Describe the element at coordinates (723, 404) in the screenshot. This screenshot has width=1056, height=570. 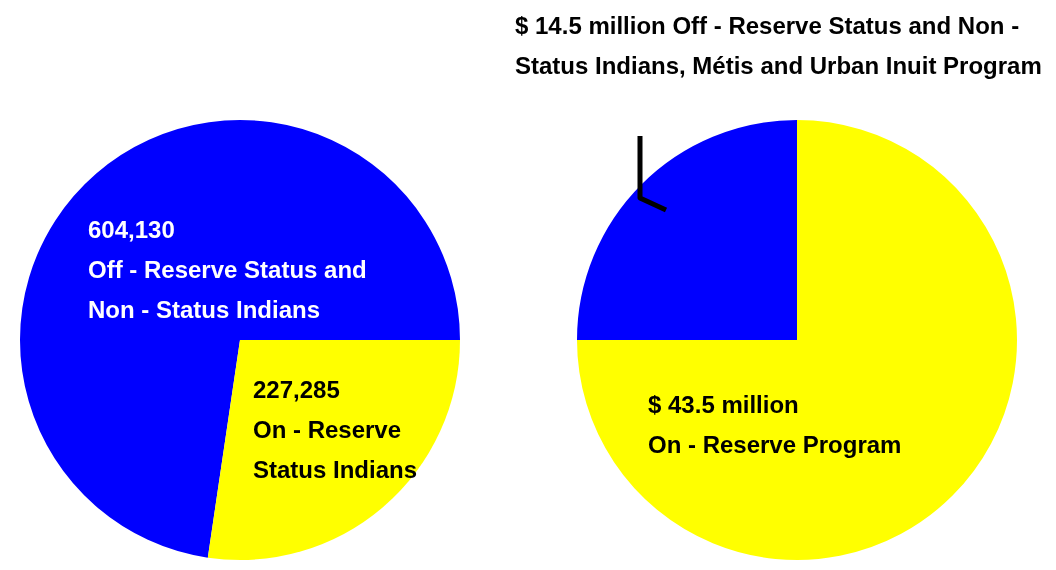
I see `data-label: $ 43.5 million` at that location.